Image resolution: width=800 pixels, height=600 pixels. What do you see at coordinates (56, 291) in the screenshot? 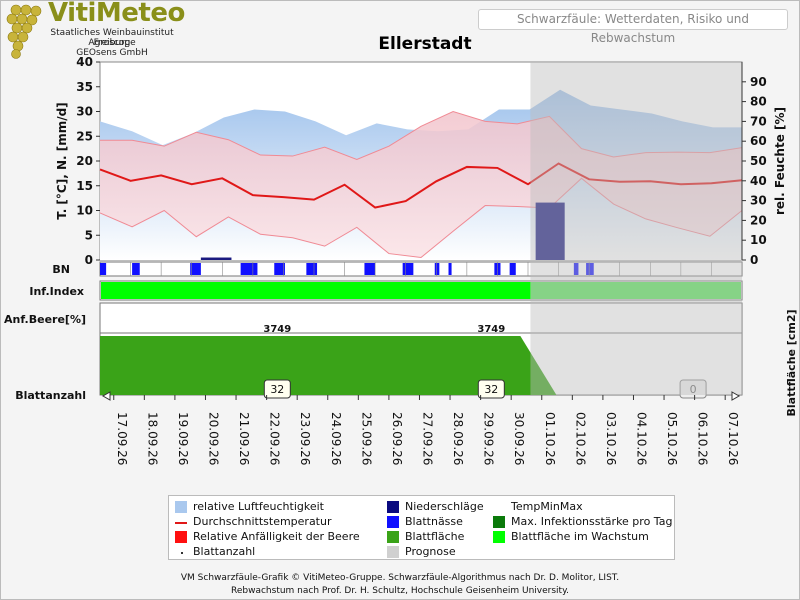
I see `row-label-infection-index: Inf.Index` at bounding box center [56, 291].